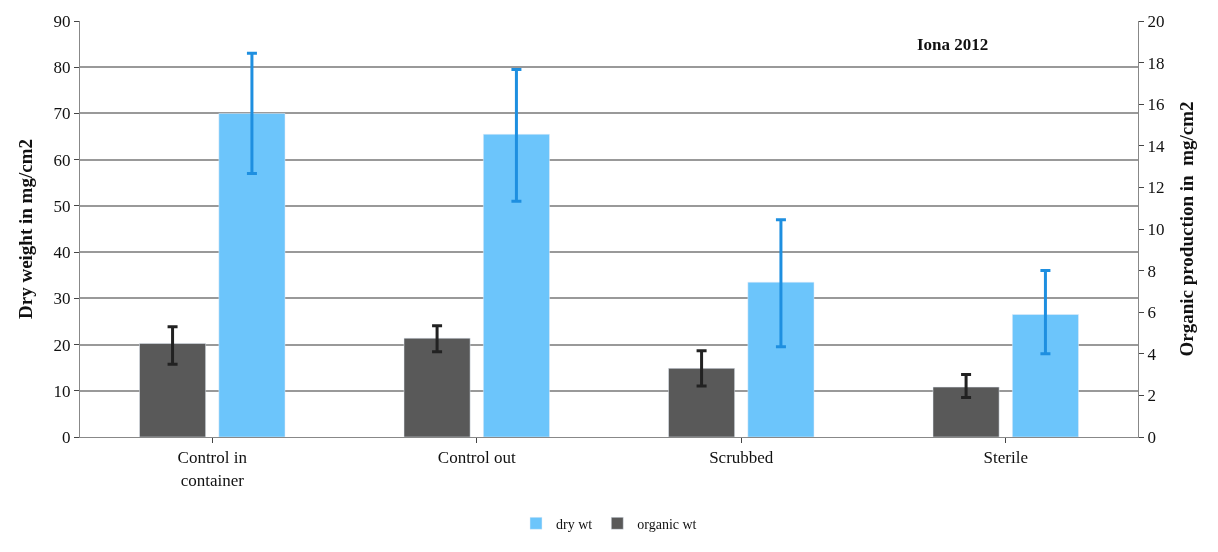  What do you see at coordinates (62, 299) in the screenshot?
I see `y-tick-label: 30` at bounding box center [62, 299].